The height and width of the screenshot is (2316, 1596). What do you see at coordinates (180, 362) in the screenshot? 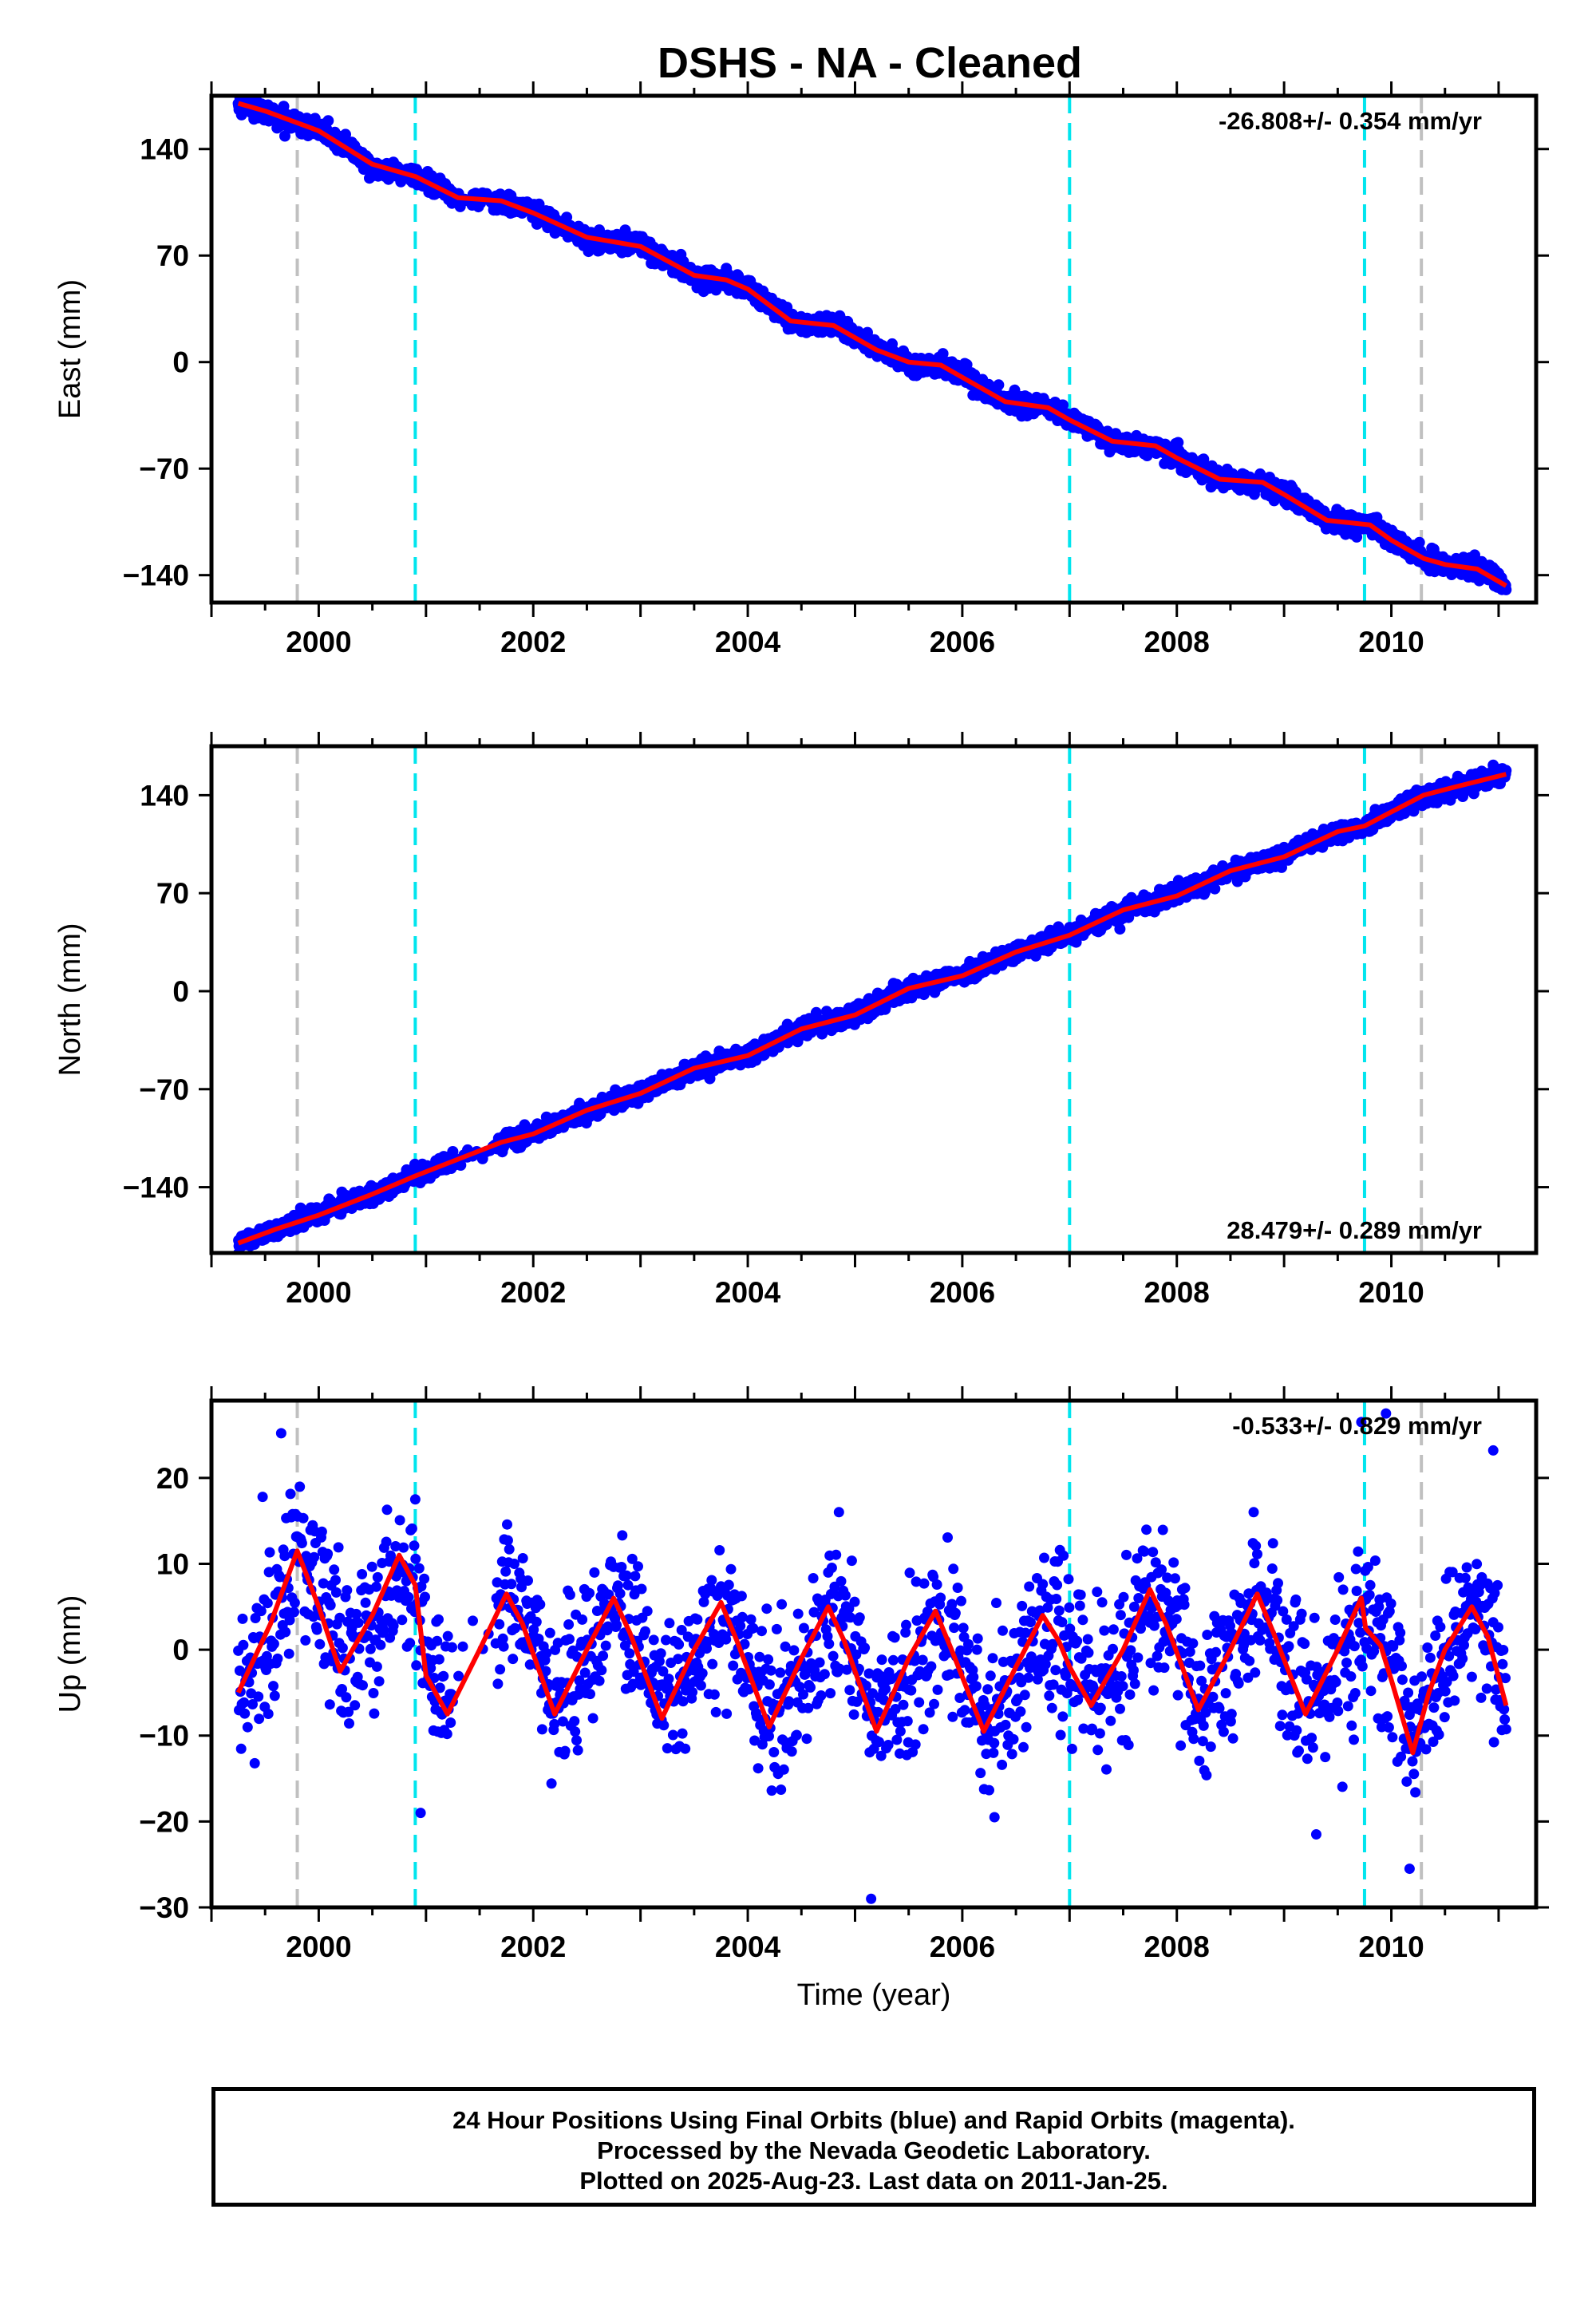
I see `east-y-tick-label: 0` at bounding box center [180, 362].